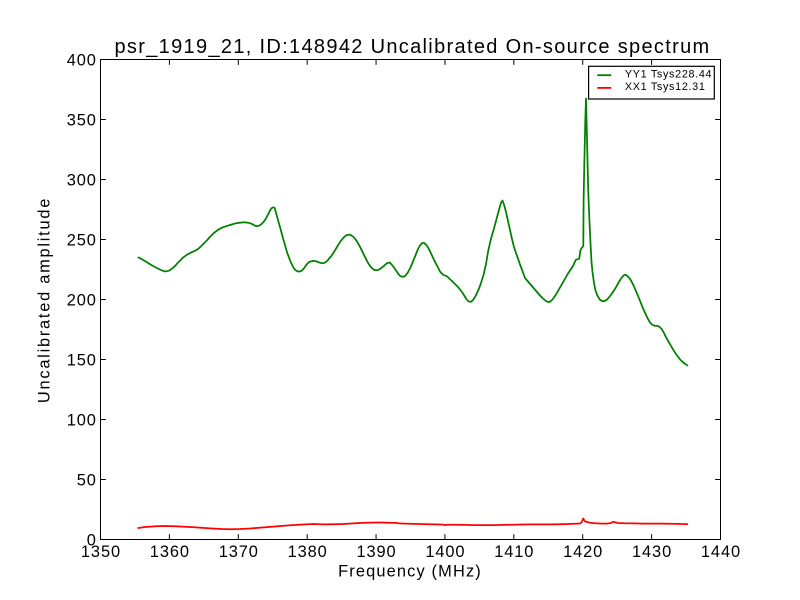  What do you see at coordinates (652, 552) in the screenshot?
I see `svg-text: 1430` at bounding box center [652, 552].